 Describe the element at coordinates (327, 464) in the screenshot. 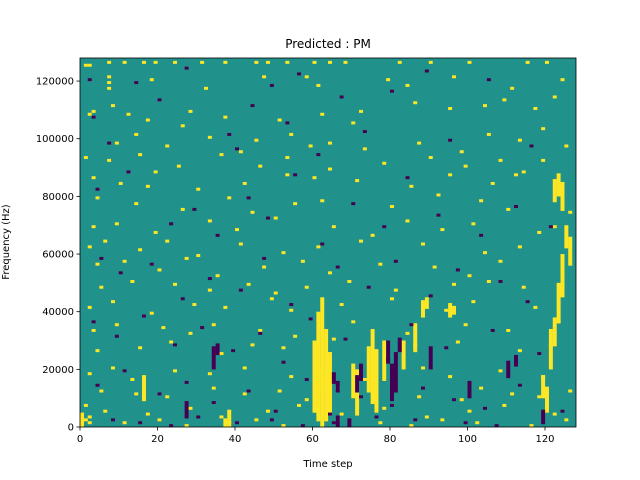

I see `x-axis-label: Time step` at that location.